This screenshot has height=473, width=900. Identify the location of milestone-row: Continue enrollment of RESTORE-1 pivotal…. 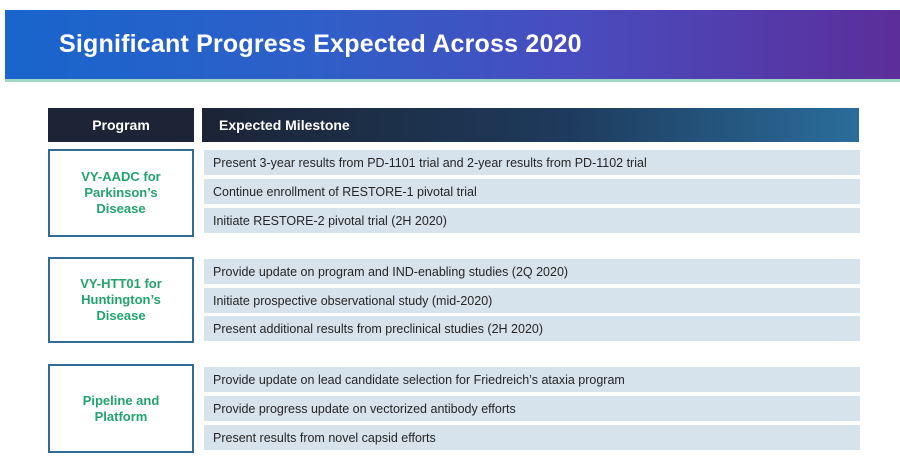
(532, 191).